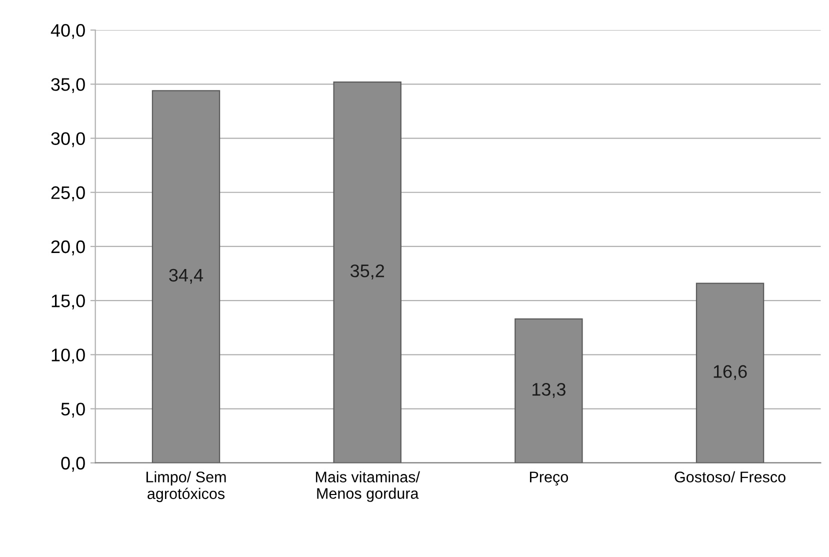 This screenshot has height=557, width=829. What do you see at coordinates (68, 194) in the screenshot?
I see `y-tick-label: 25,0` at bounding box center [68, 194].